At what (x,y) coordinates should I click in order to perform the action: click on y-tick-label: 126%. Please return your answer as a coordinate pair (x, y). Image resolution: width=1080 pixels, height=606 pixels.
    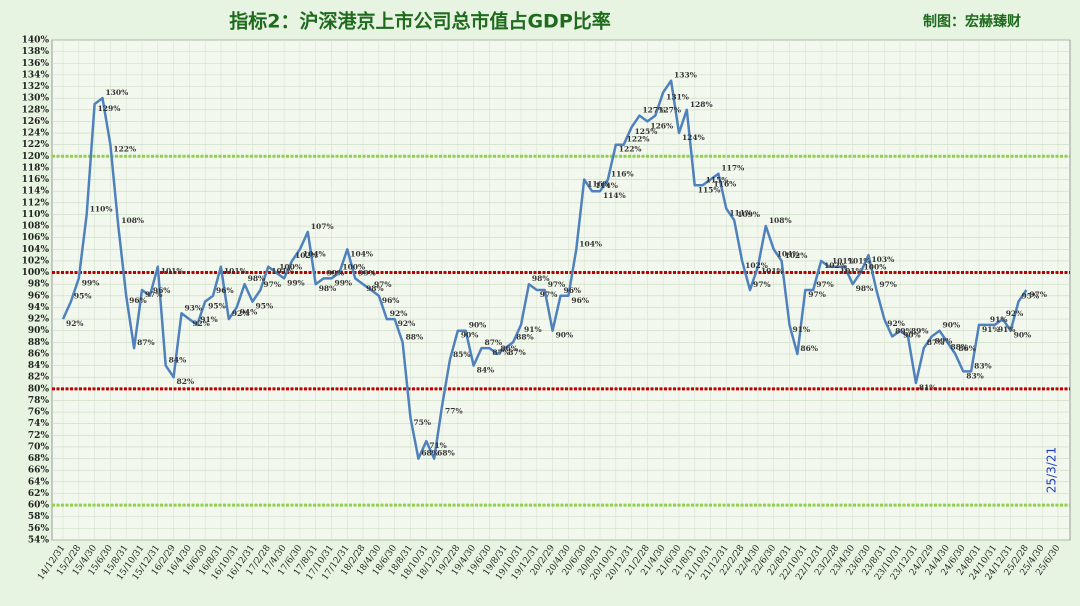
    Looking at the image, I should click on (36, 122).